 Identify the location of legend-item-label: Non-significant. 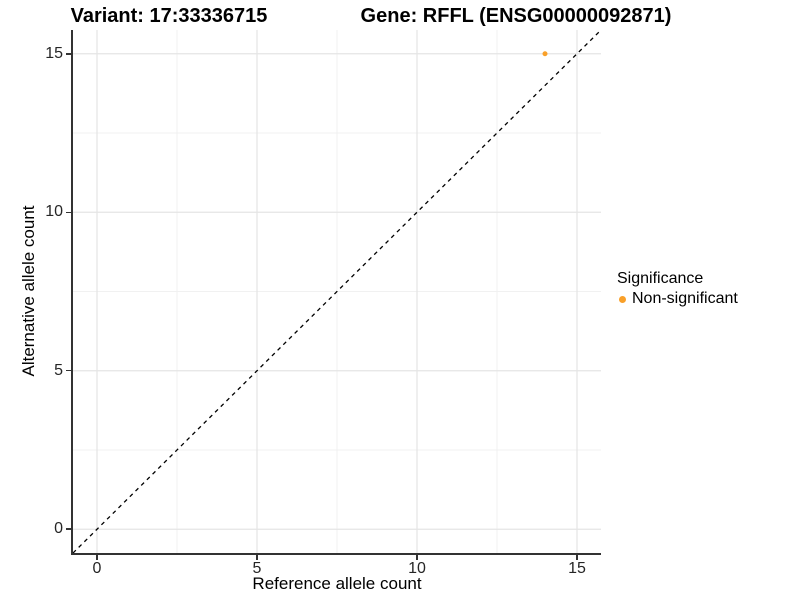
(685, 298).